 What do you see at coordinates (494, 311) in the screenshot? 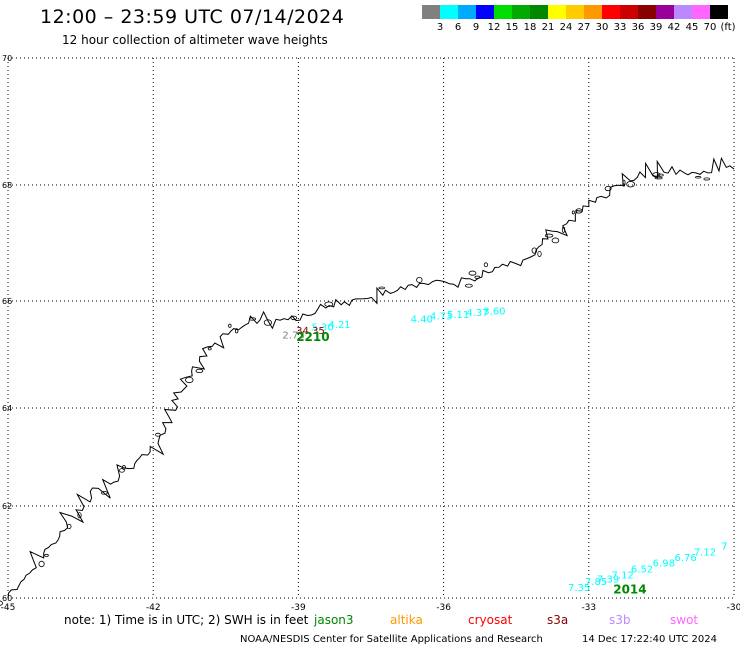
I see `wave-height-label: 3.60` at bounding box center [494, 311].